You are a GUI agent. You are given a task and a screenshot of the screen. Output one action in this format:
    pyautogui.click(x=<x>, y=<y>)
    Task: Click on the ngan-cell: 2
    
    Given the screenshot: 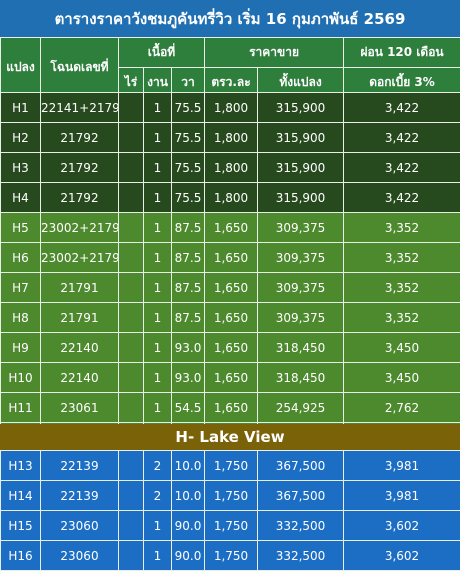 What is the action you would take?
    pyautogui.click(x=158, y=496)
    